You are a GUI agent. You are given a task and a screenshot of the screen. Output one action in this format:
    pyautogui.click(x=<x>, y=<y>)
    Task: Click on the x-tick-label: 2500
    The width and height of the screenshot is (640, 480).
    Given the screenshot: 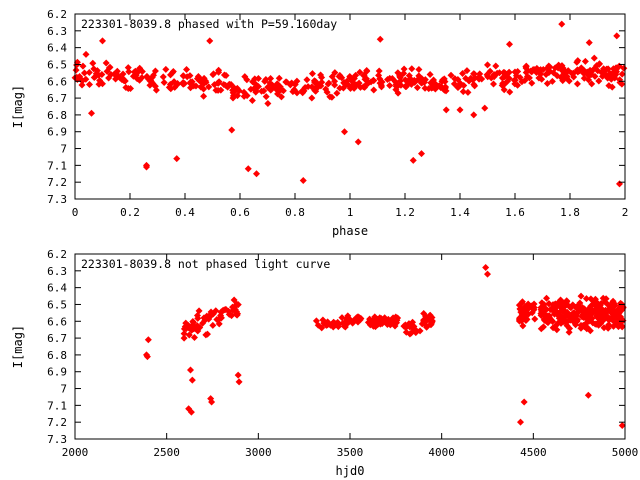 What is the action you would take?
    pyautogui.click(x=166, y=452)
    